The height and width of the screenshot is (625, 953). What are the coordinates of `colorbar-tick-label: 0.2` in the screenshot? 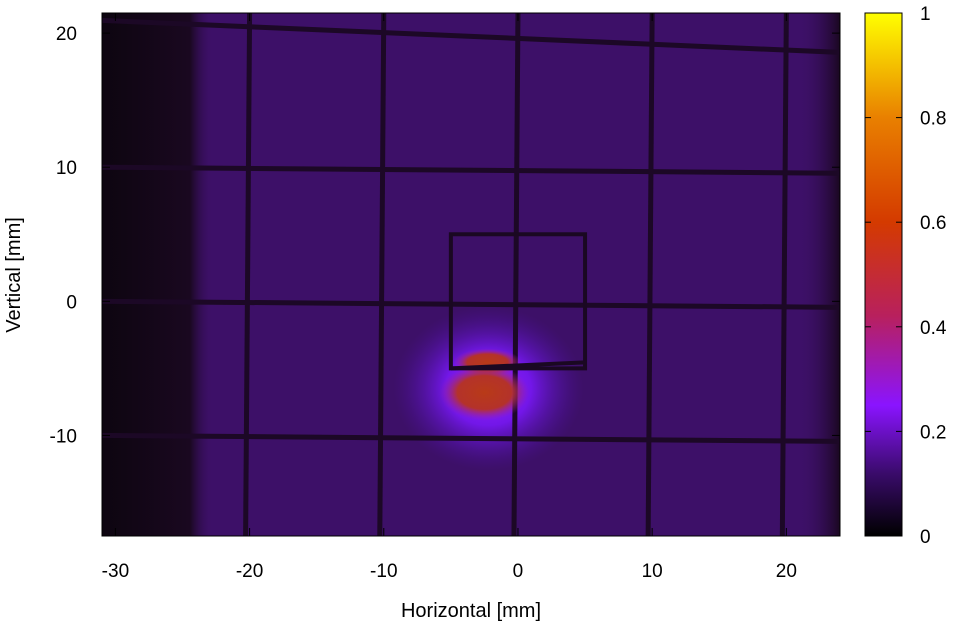 It's located at (933, 432).